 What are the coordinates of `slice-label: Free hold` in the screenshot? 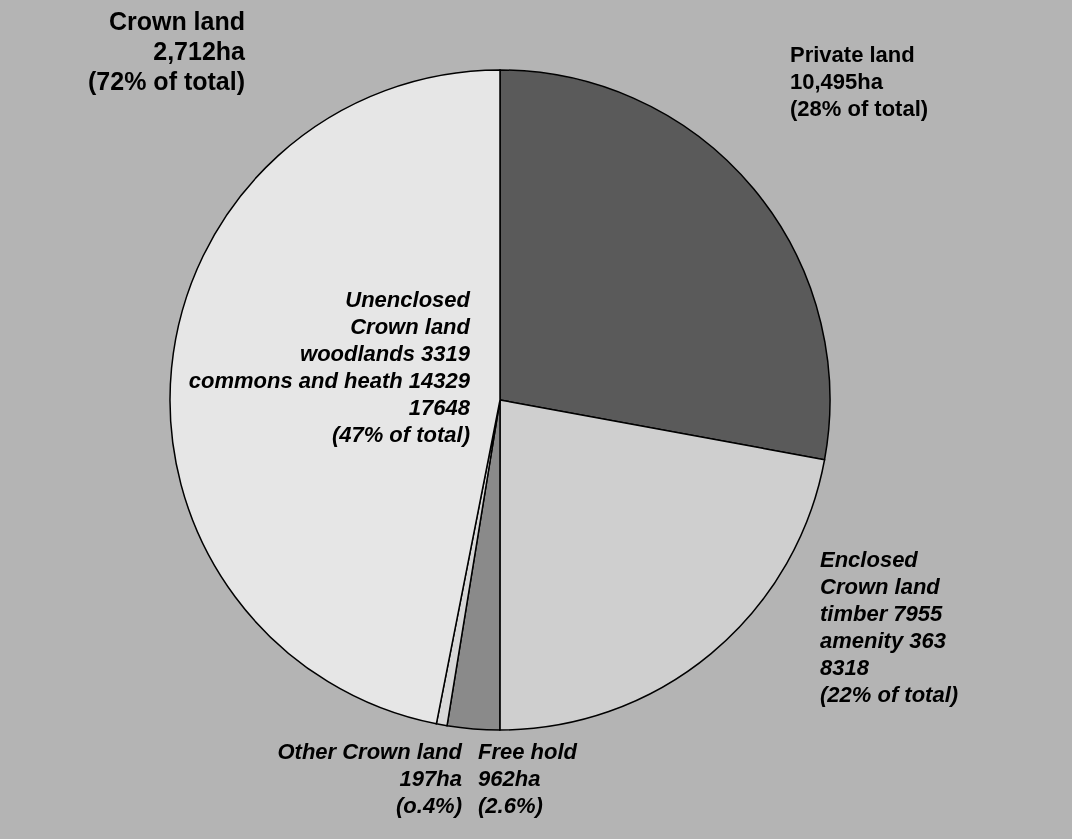 It's located at (528, 751).